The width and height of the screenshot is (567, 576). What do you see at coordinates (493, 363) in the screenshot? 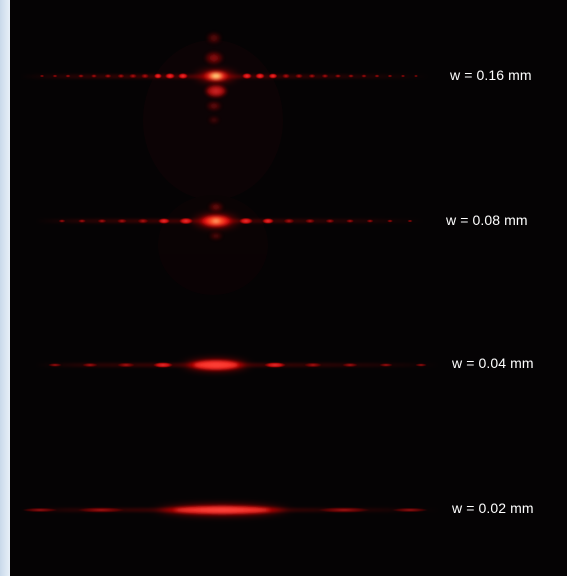
I see `slit-width-label-3: w = 0.04 mm` at bounding box center [493, 363].